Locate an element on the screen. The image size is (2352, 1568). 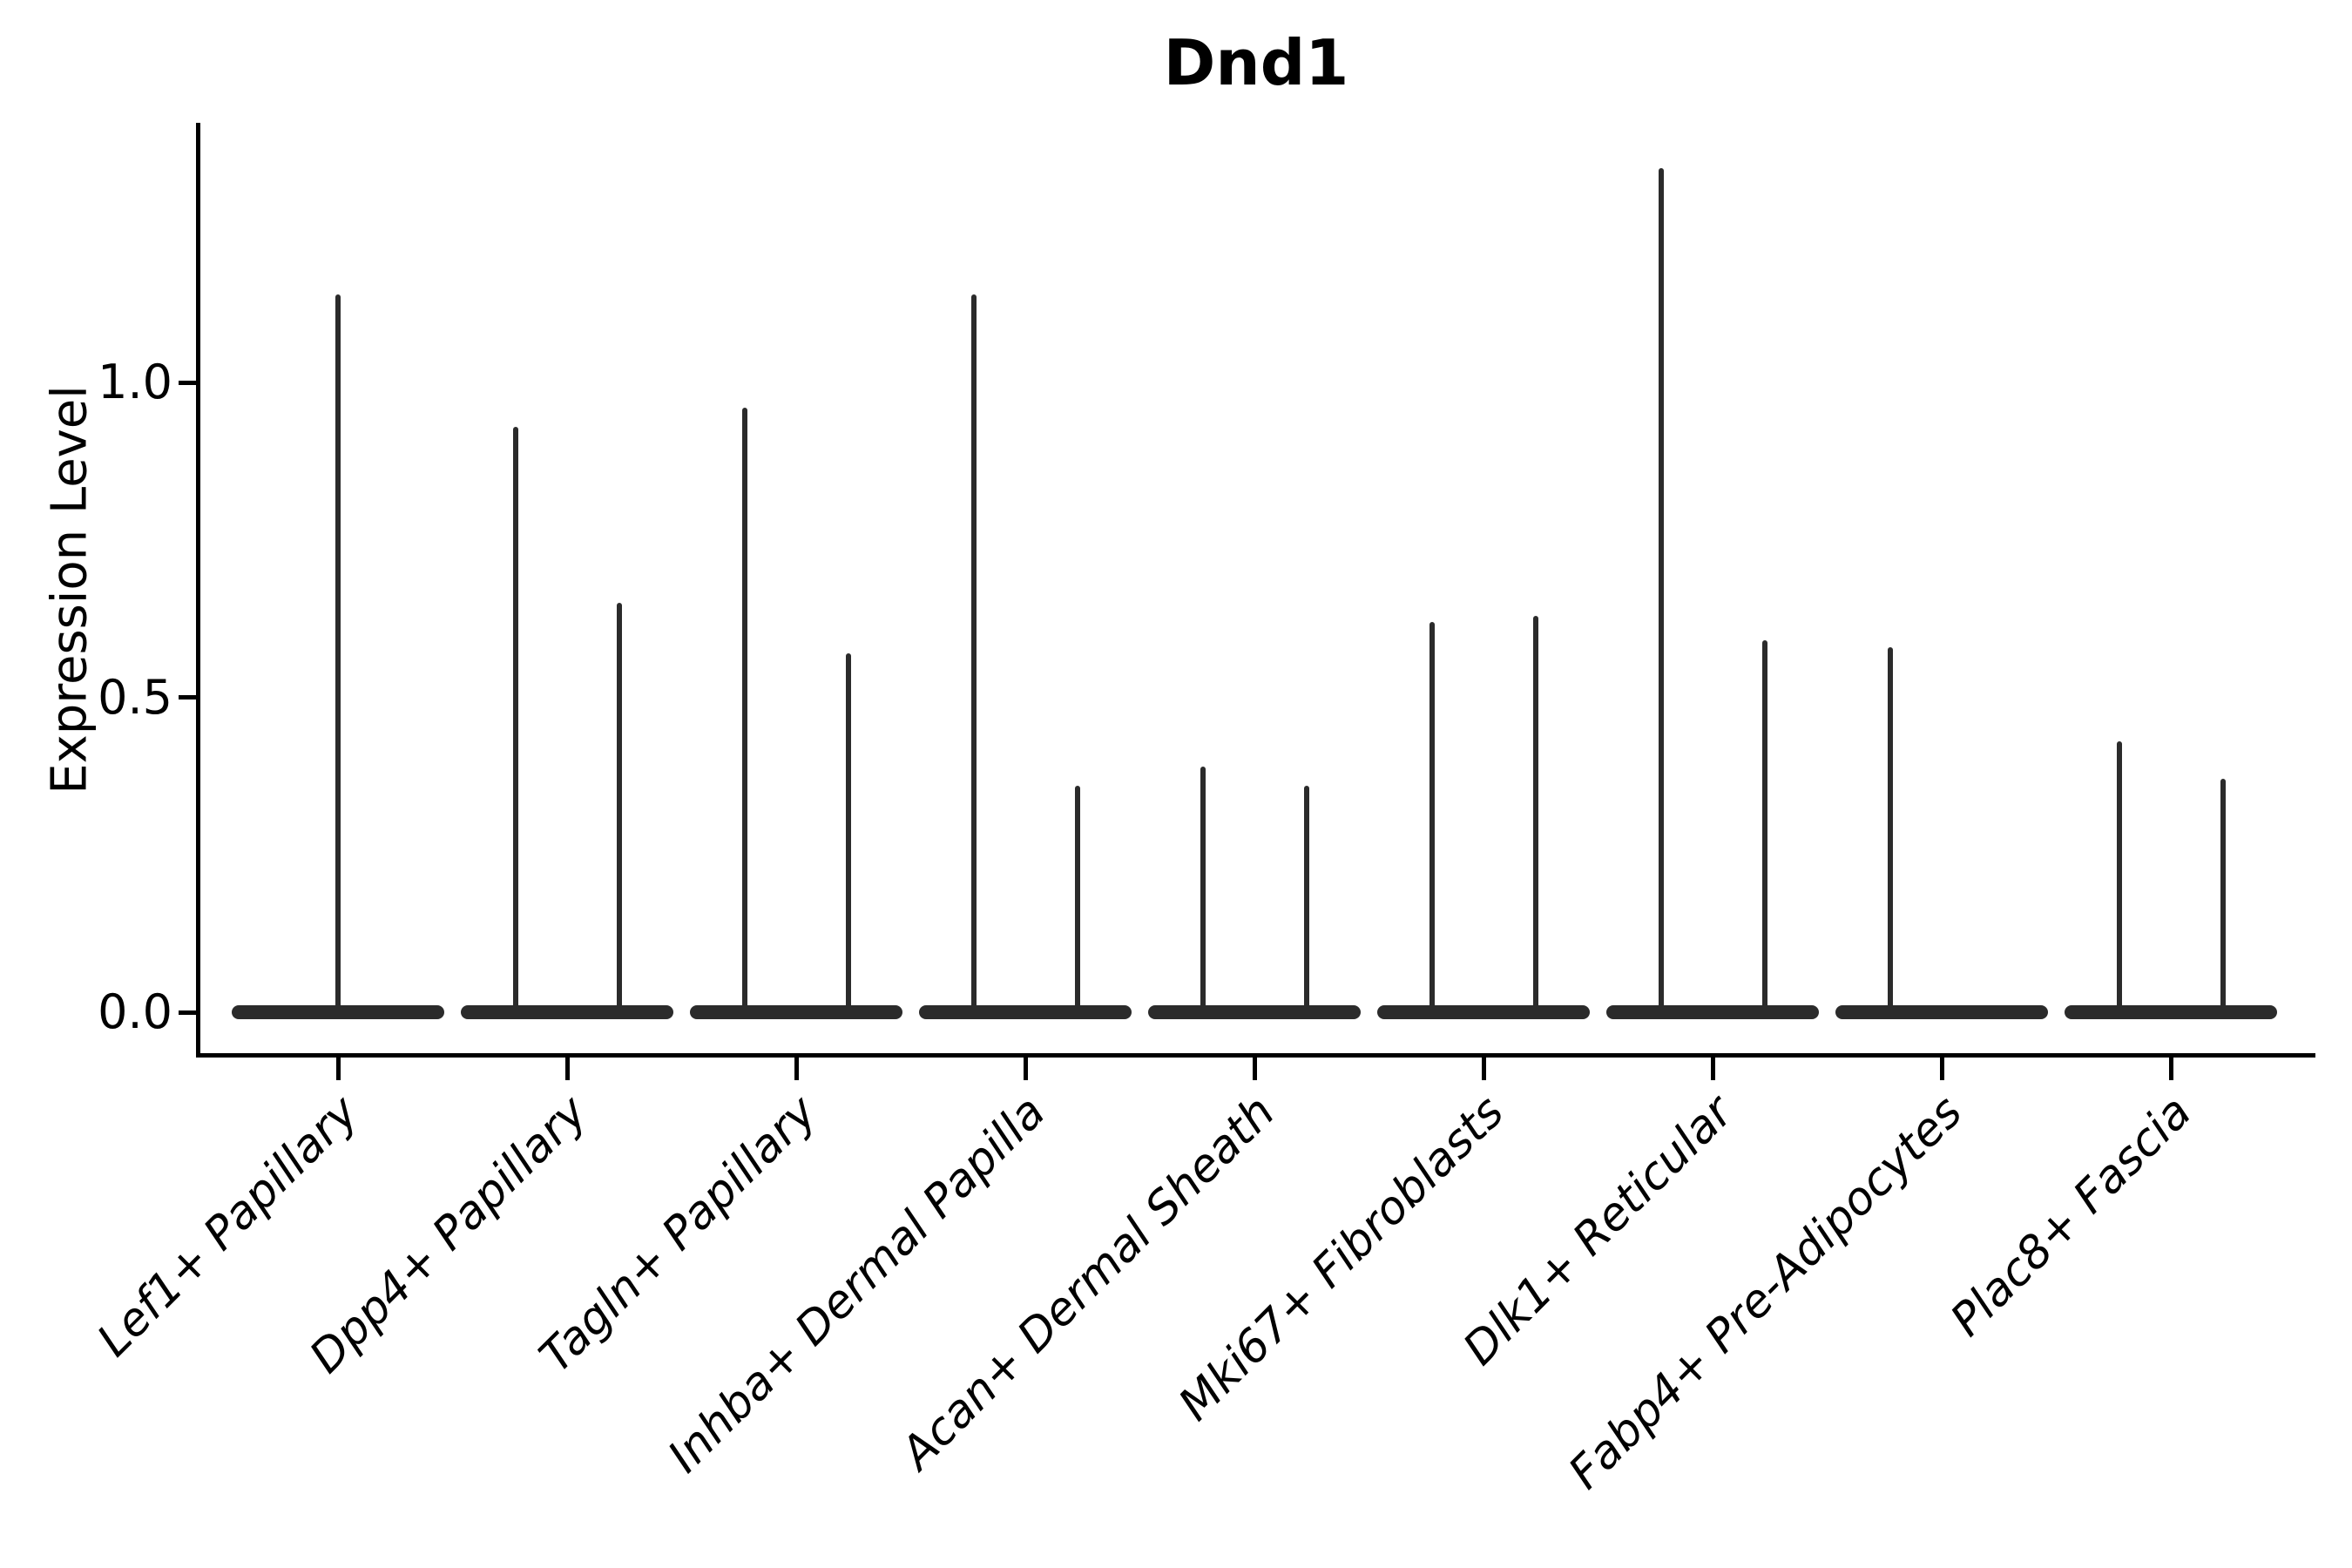
x-tick-label: Acan+ Dermal Sheath is located at coordinates (1088, 1282).